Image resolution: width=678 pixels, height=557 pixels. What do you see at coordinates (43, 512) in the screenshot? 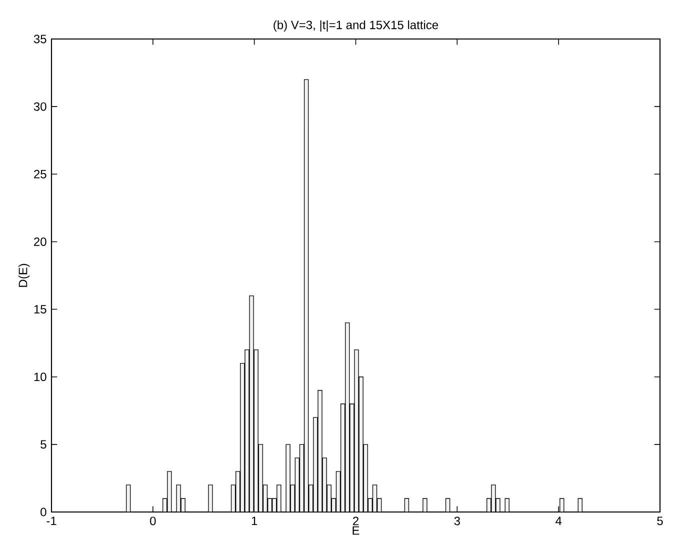
I see `y-tick-label: 0` at bounding box center [43, 512].